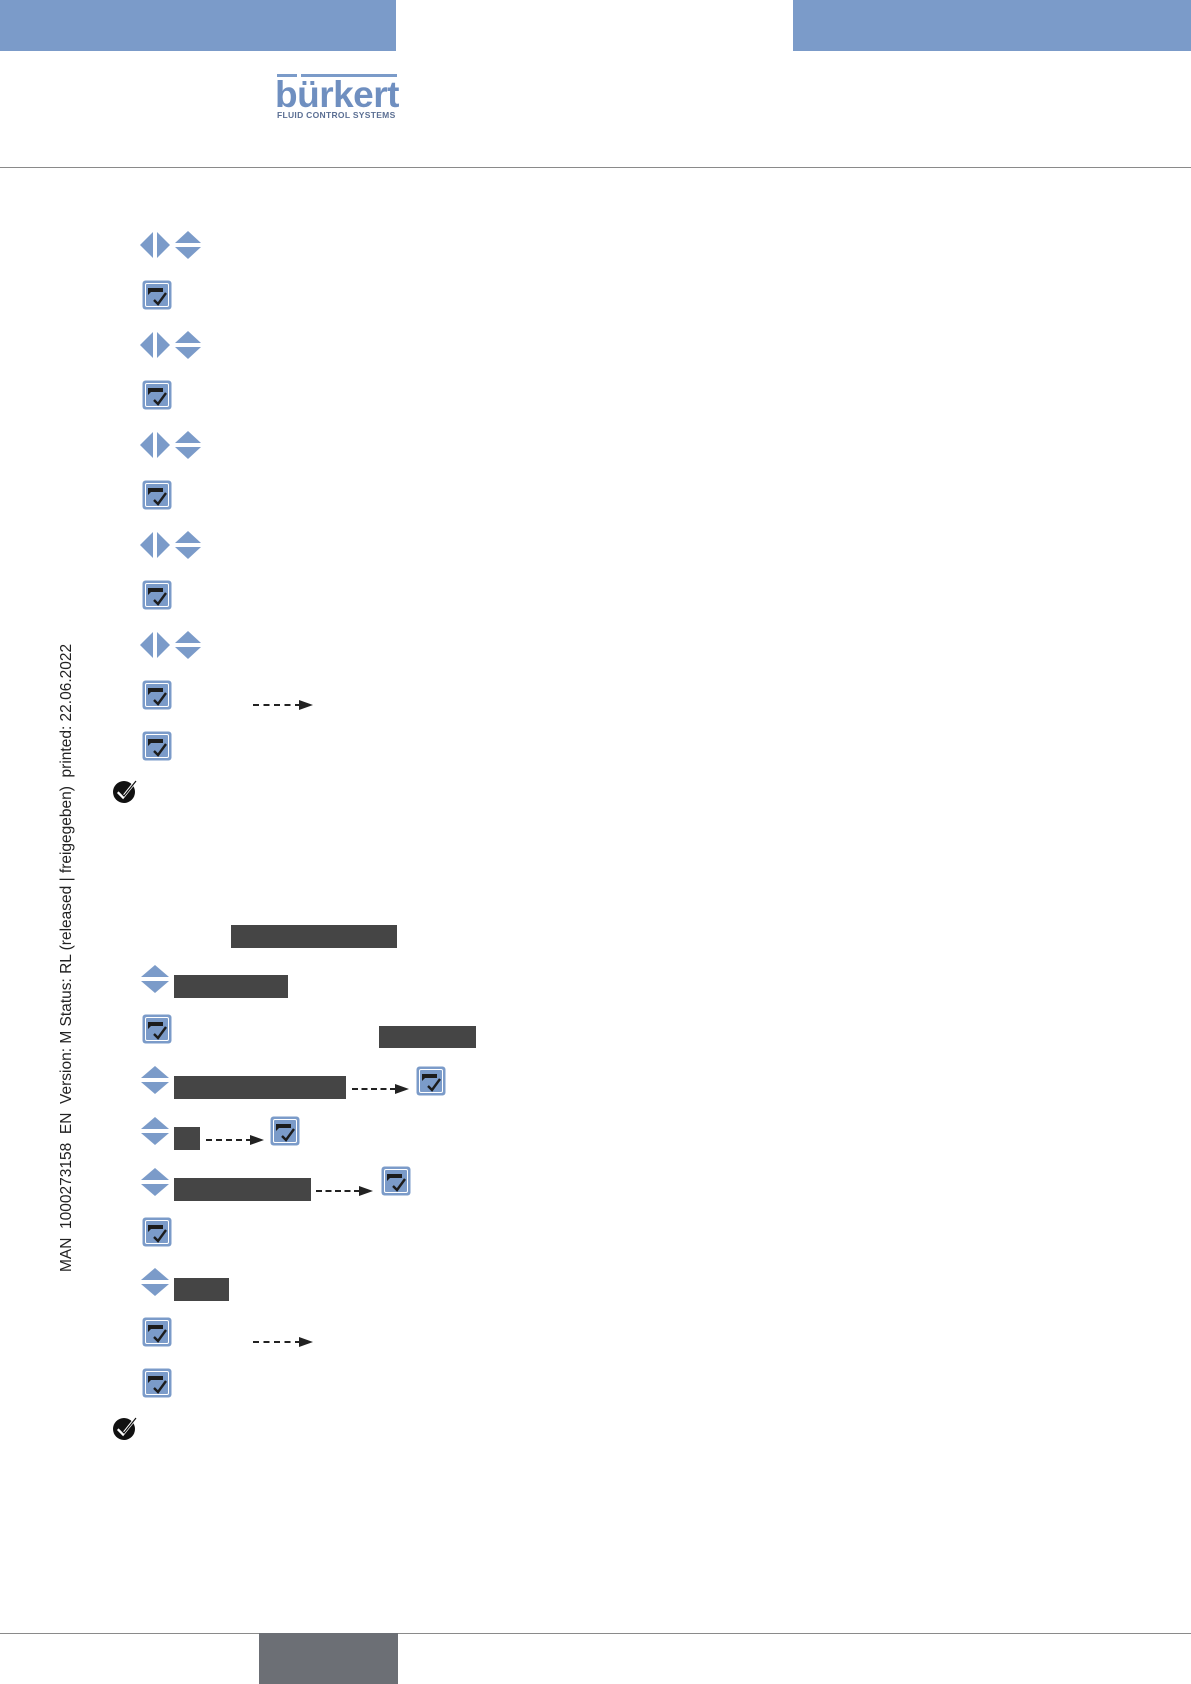 The image size is (1191, 1684). I want to click on footer-page-tab, so click(328, 1658).